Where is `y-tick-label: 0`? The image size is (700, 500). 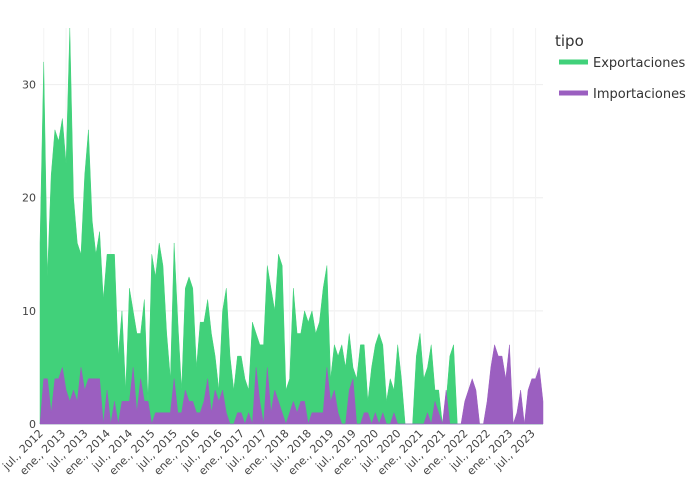
y-tick-label: 0 is located at coordinates (32, 424).